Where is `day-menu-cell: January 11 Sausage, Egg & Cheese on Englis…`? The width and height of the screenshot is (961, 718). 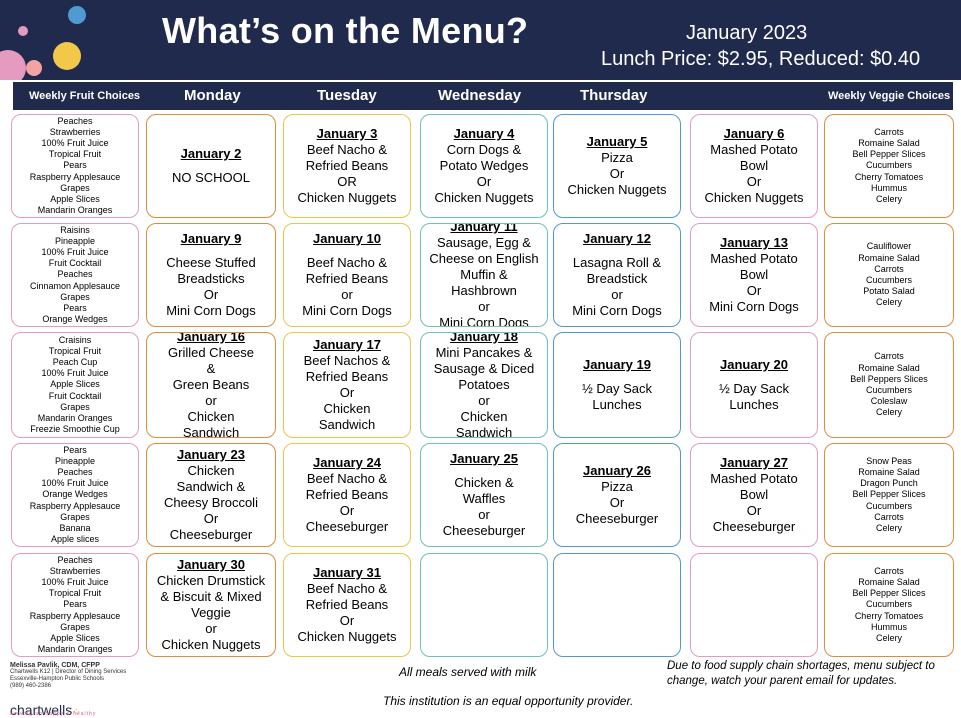 day-menu-cell: January 11 Sausage, Egg & Cheese on Englis… is located at coordinates (484, 275).